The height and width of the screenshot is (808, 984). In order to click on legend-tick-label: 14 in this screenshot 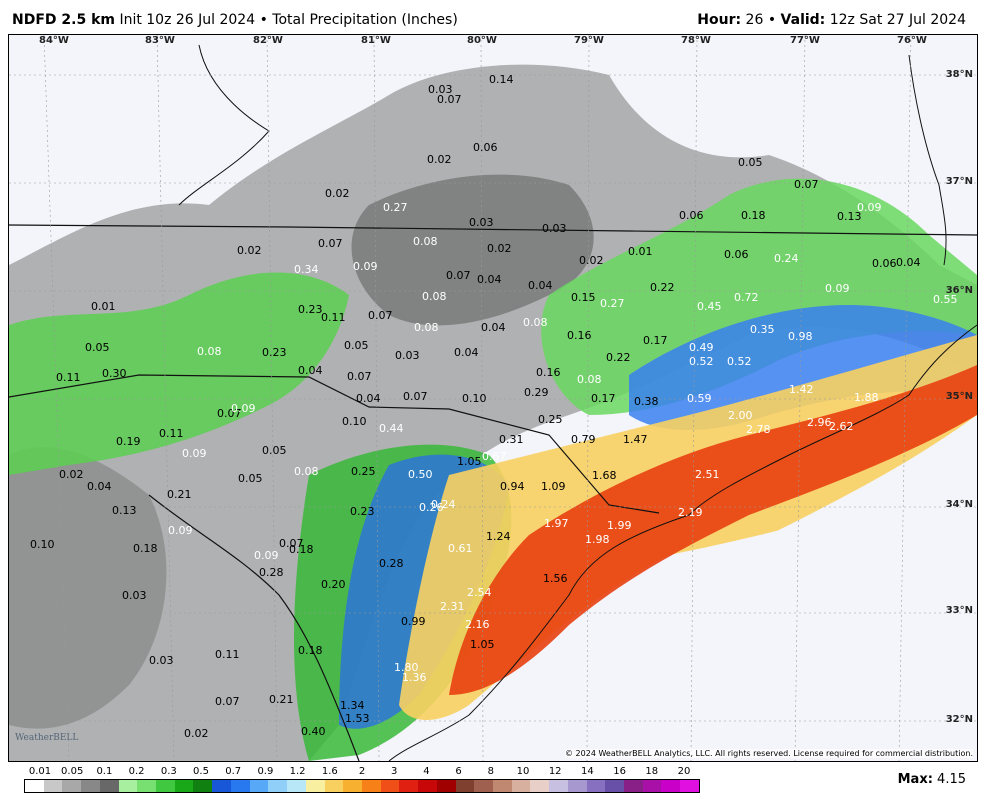, I will do `click(587, 771)`.